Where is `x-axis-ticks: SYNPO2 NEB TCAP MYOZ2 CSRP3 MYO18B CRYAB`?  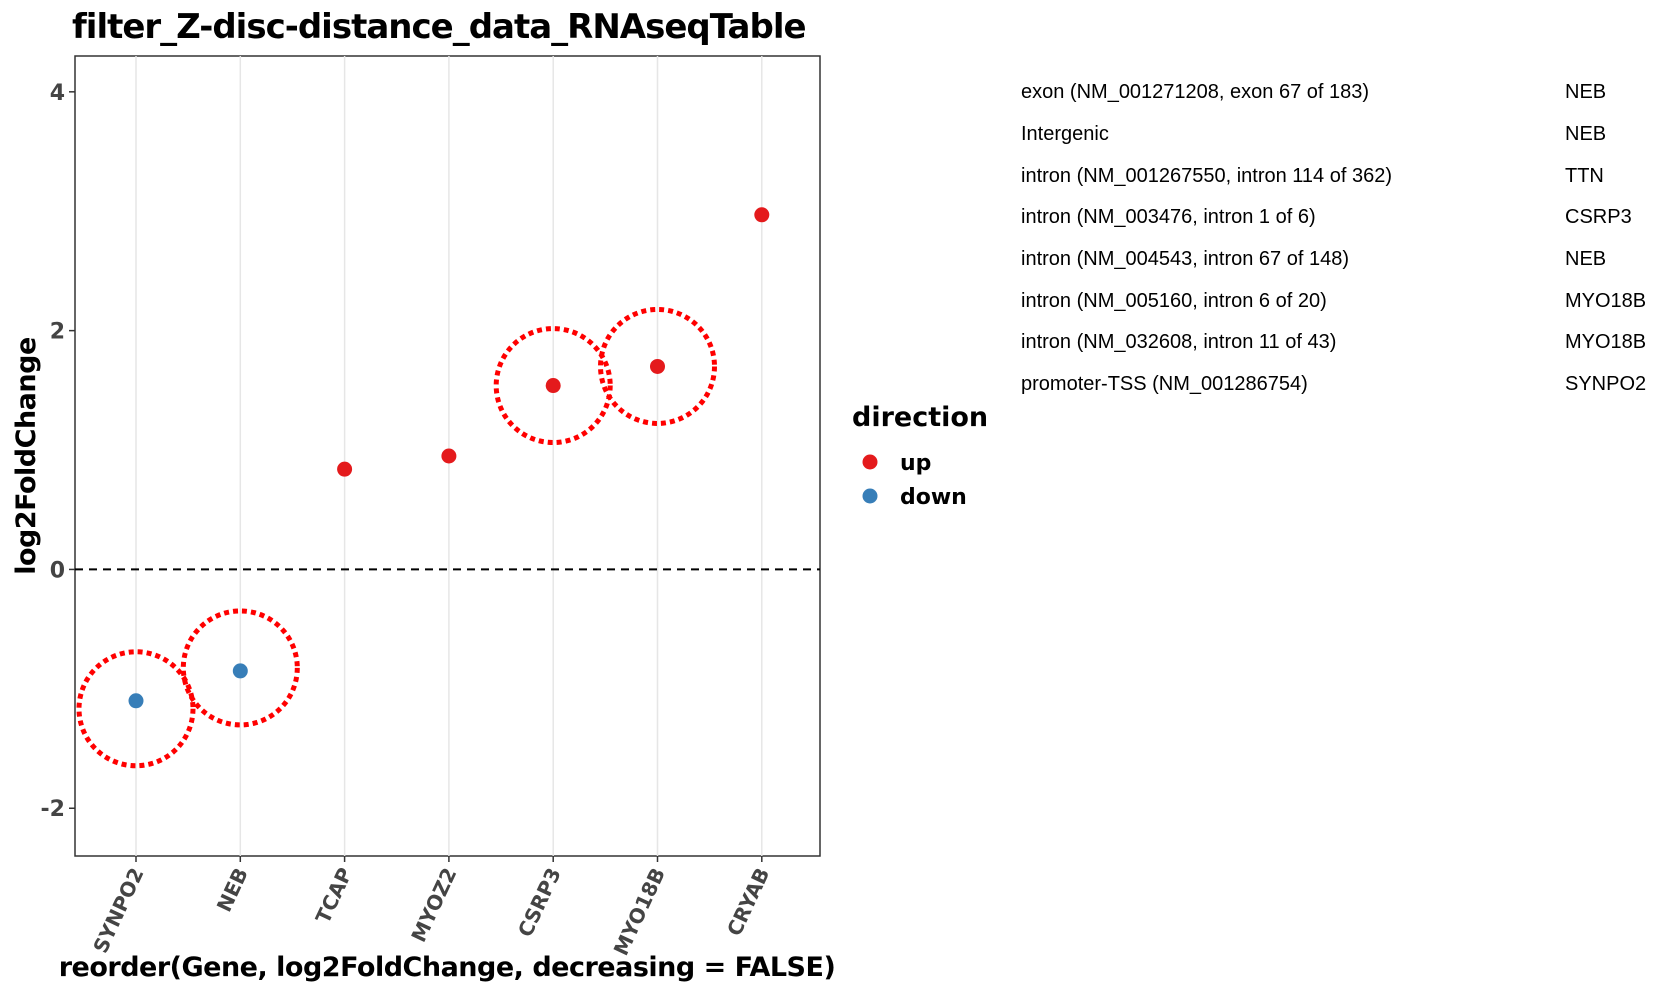 x-axis-ticks: SYNPO2 NEB TCAP MYOZ2 CSRP3 MYO18B CRYAB is located at coordinates (431, 907).